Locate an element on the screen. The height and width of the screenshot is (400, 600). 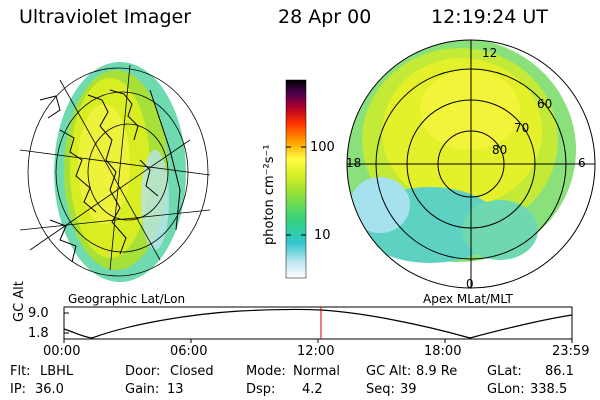
colorbar-tick-10: 10 is located at coordinates (322, 235).